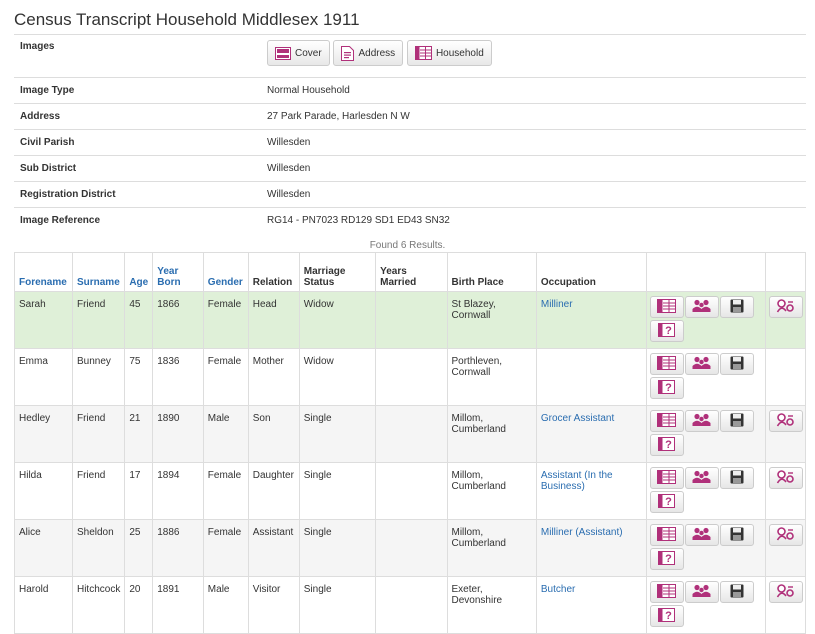 Image resolution: width=815 pixels, height=634 pixels. I want to click on gender-cell: Female, so click(225, 377).